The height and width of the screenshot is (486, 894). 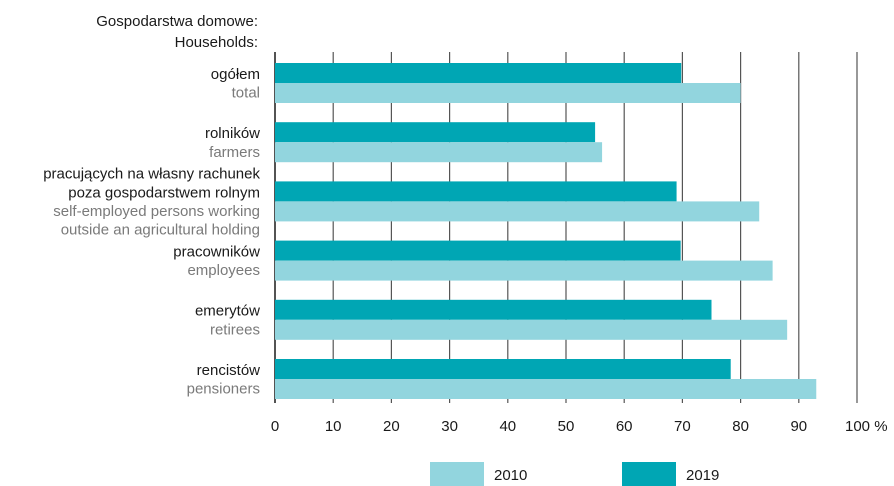 I want to click on category-label-pl: rolników, so click(x=232, y=133).